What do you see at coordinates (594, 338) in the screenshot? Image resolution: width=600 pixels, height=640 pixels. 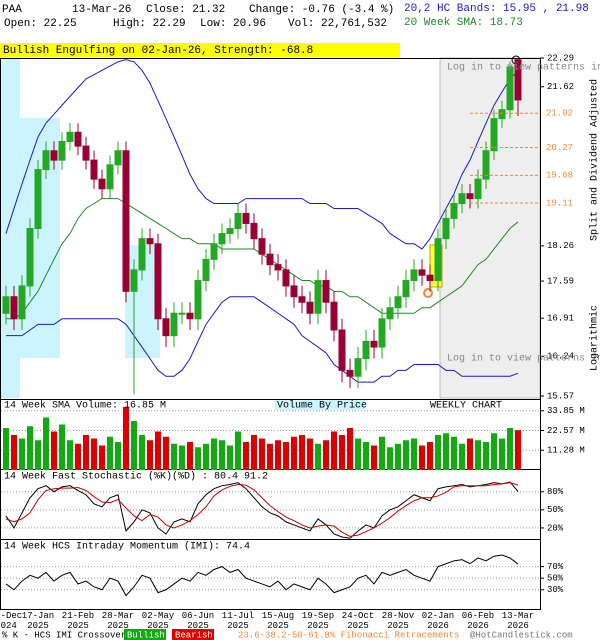 I see `scale-label: Logarithmic` at bounding box center [594, 338].